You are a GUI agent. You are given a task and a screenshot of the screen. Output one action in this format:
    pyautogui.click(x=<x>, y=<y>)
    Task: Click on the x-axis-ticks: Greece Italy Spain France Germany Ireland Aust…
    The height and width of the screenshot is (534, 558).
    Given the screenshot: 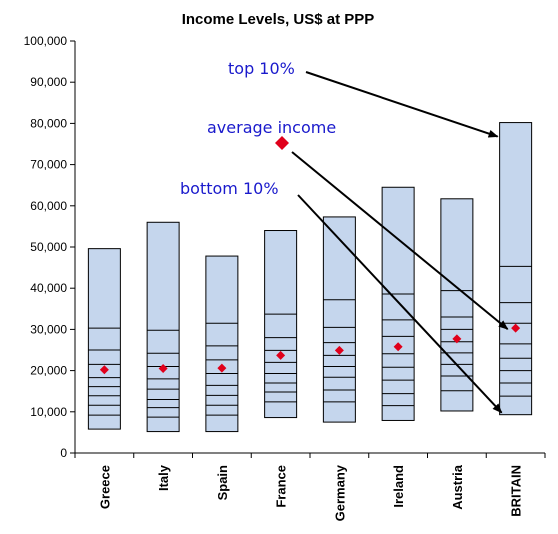 What is the action you would take?
    pyautogui.click(x=310, y=487)
    